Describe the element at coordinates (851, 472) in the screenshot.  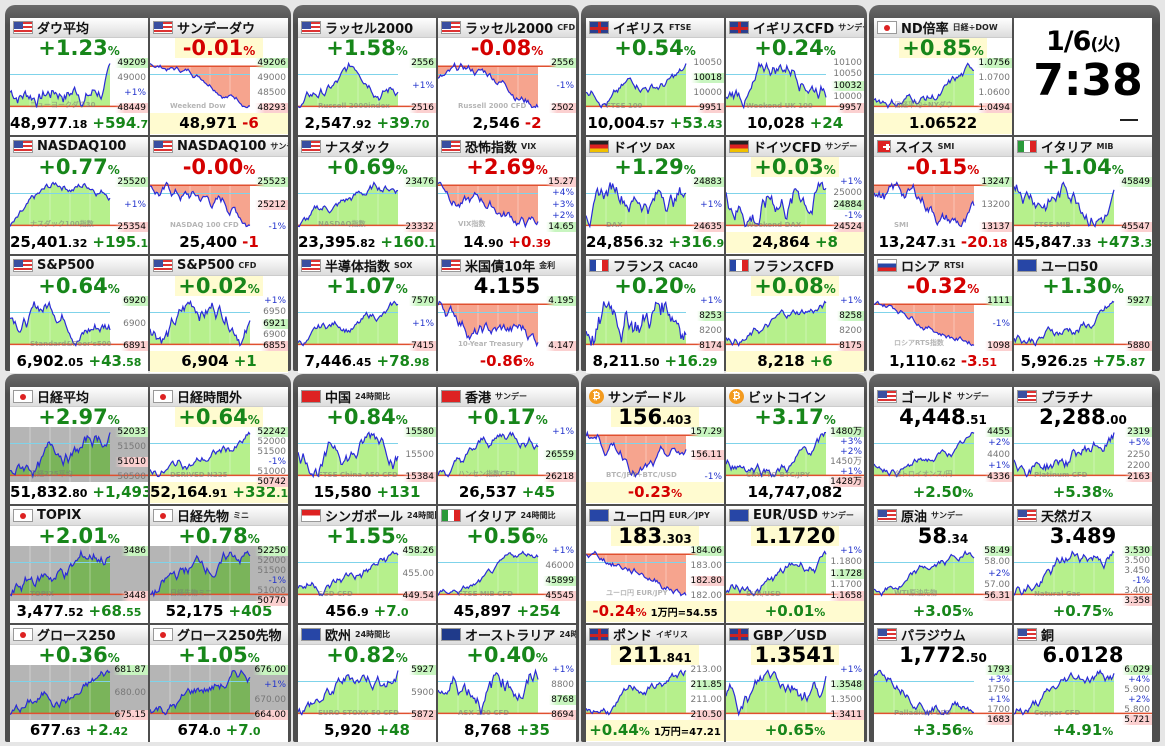
I see `percent-label: +1%` at that location.